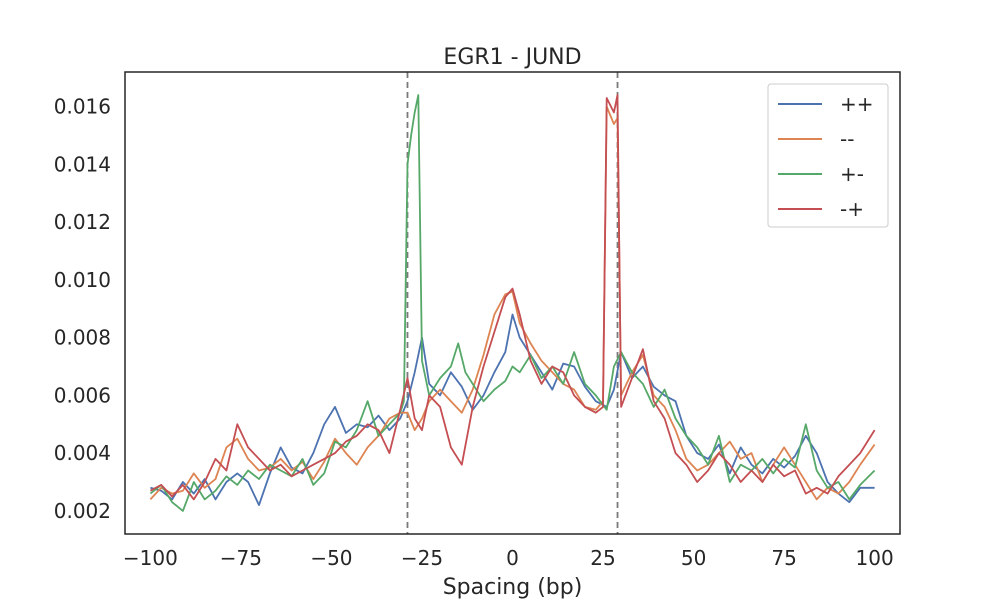  Describe the element at coordinates (847, 139) in the screenshot. I see `legend-label: --` at that location.